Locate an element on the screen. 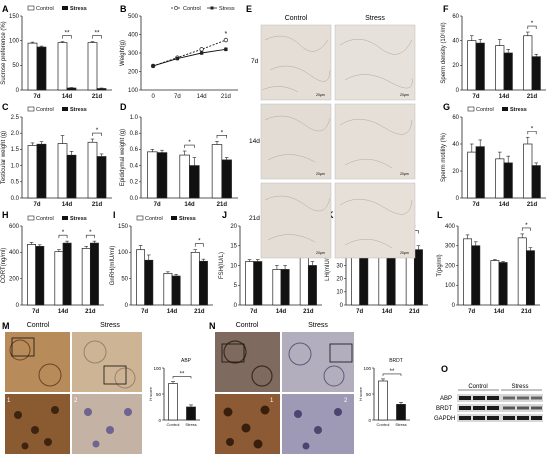 This screenshot has width=550, height=456. y-axis-label: Epididymal weight (g) is located at coordinates (123, 157).